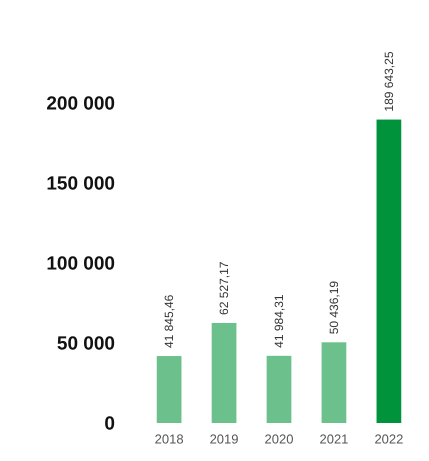 The width and height of the screenshot is (429, 461). I want to click on y-tick-label: 0, so click(109, 424).